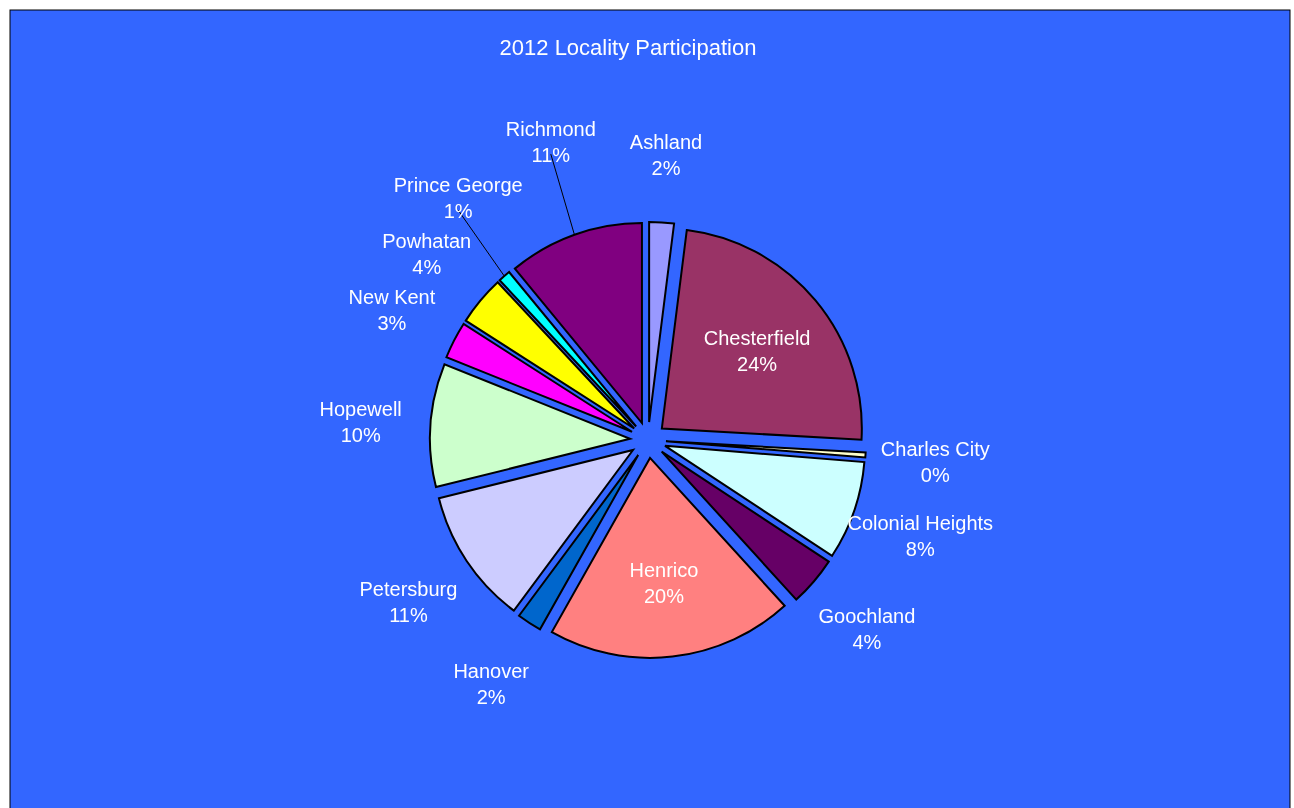 Image resolution: width=1294 pixels, height=808 pixels. I want to click on slice-label: Chesterfield, so click(757, 338).